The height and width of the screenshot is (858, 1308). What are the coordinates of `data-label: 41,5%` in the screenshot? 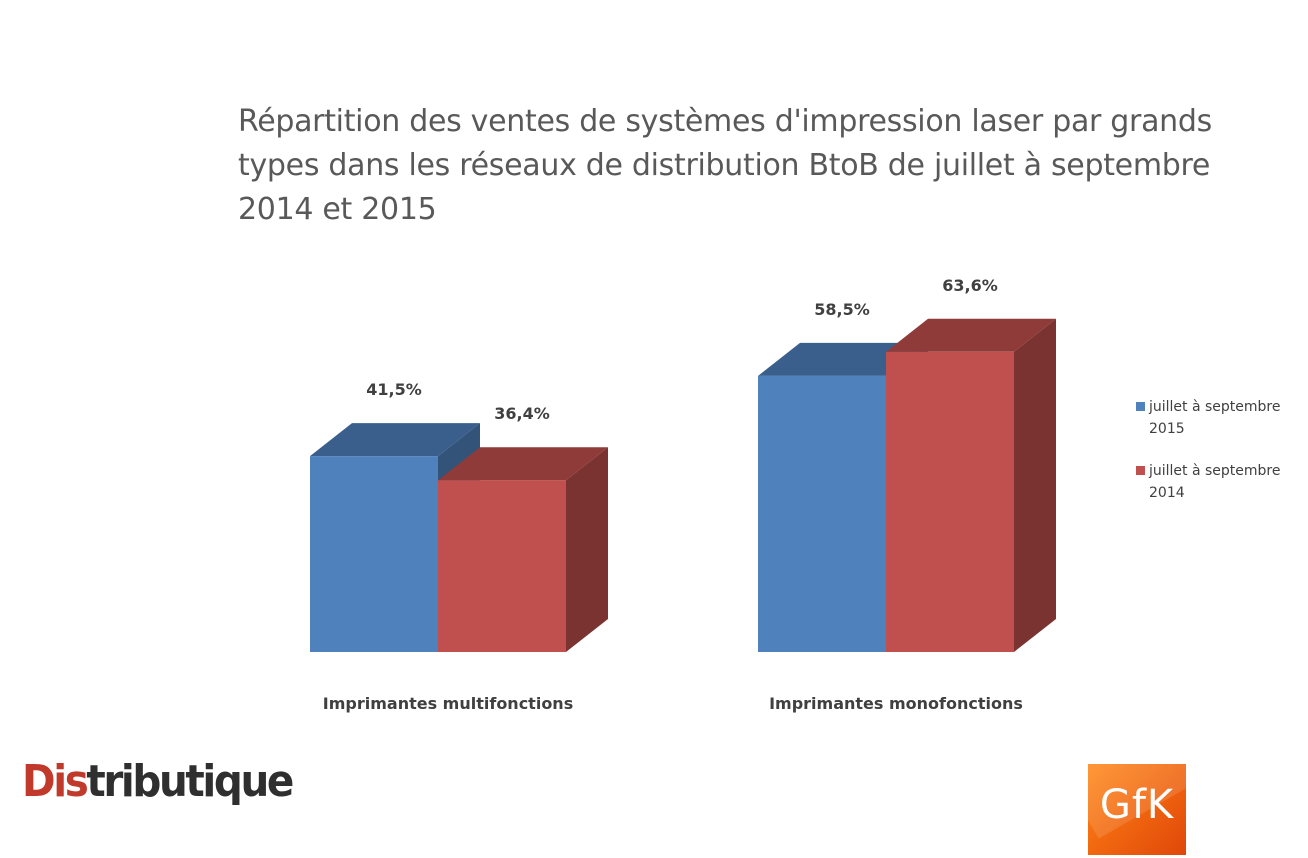 It's located at (394, 389).